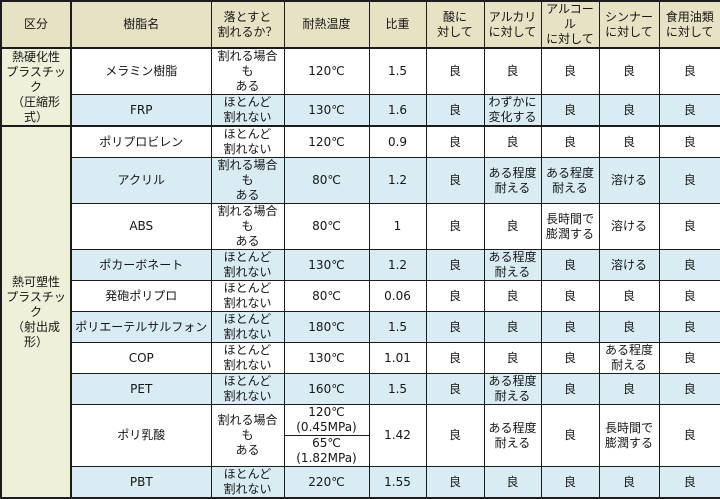  What do you see at coordinates (689, 24) in the screenshot?
I see `header-cooking-oil: 食用油類 に対して` at bounding box center [689, 24].